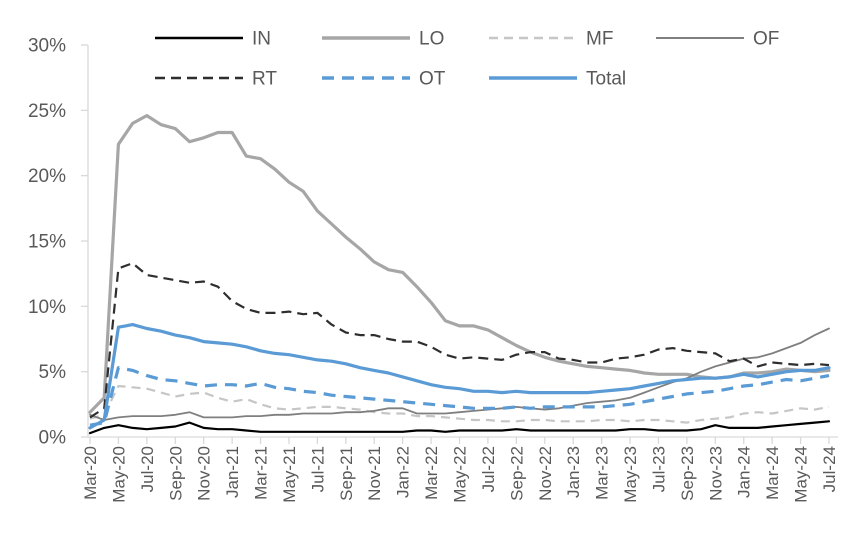 The width and height of the screenshot is (852, 534). Describe the element at coordinates (599, 39) in the screenshot. I see `legend-label-MF: MF` at that location.